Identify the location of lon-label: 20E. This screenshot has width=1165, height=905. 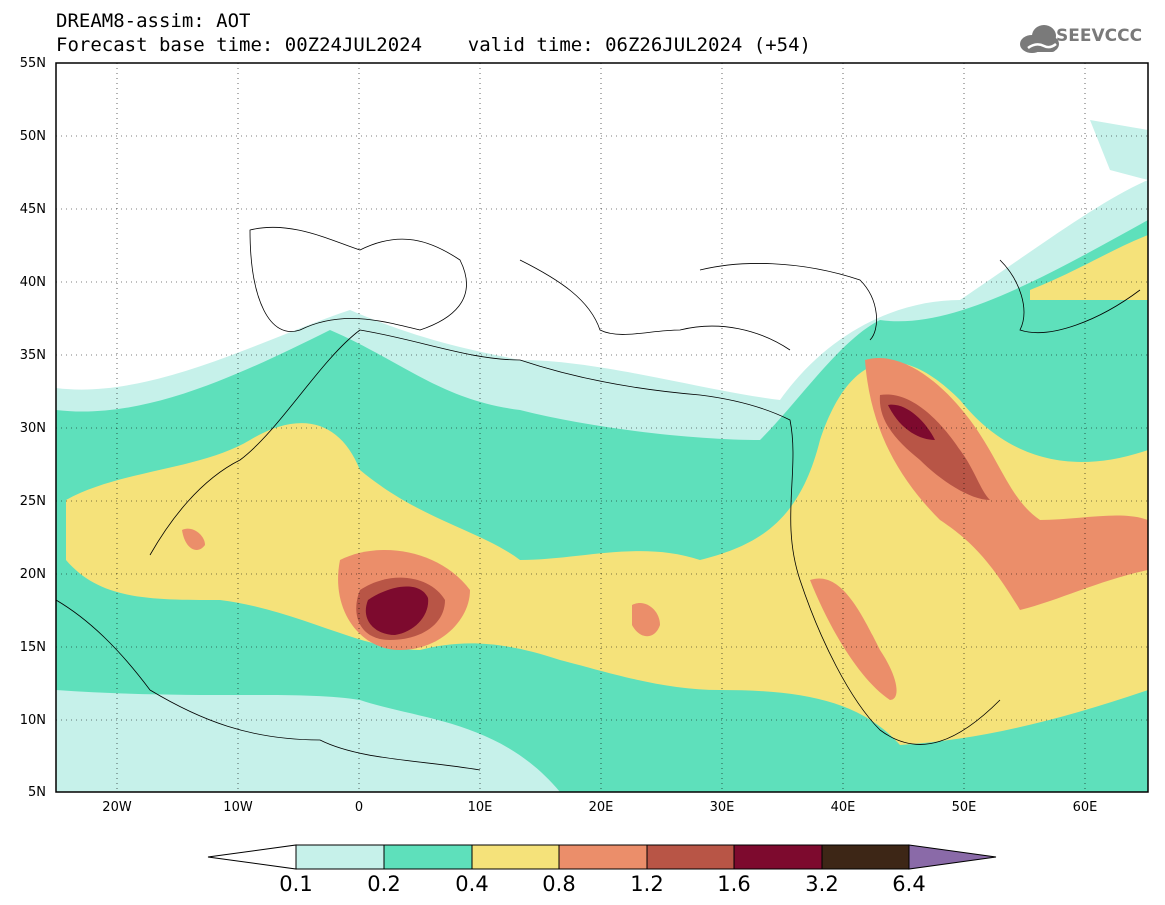
(601, 807).